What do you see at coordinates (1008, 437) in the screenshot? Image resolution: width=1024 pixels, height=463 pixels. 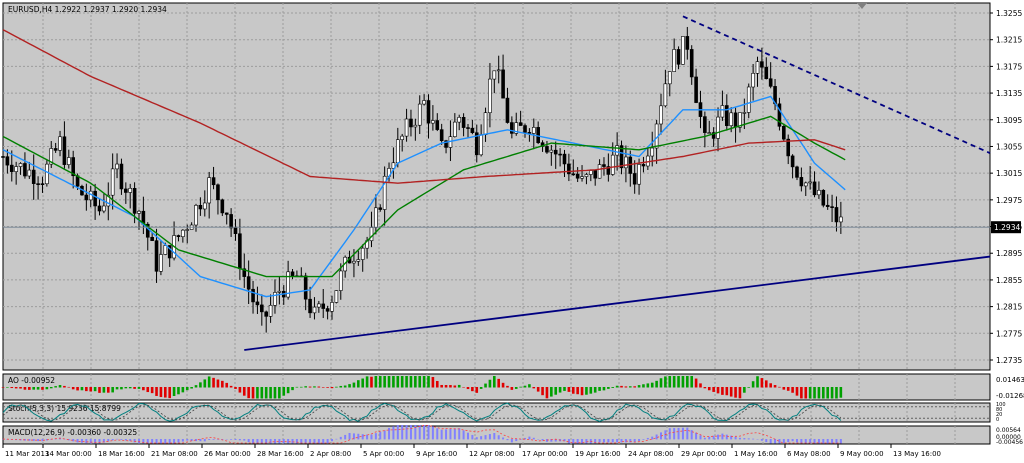 I see `macd-tick-label: 0.00000` at bounding box center [1008, 437].